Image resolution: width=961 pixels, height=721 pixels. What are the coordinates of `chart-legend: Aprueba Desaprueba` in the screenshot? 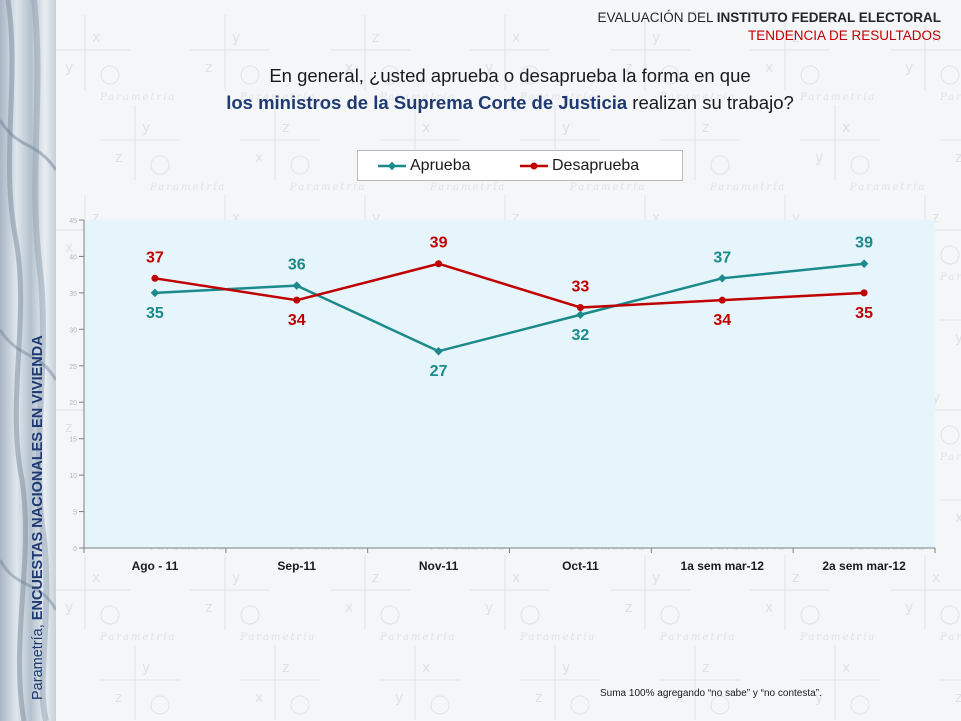 It's located at (520, 165).